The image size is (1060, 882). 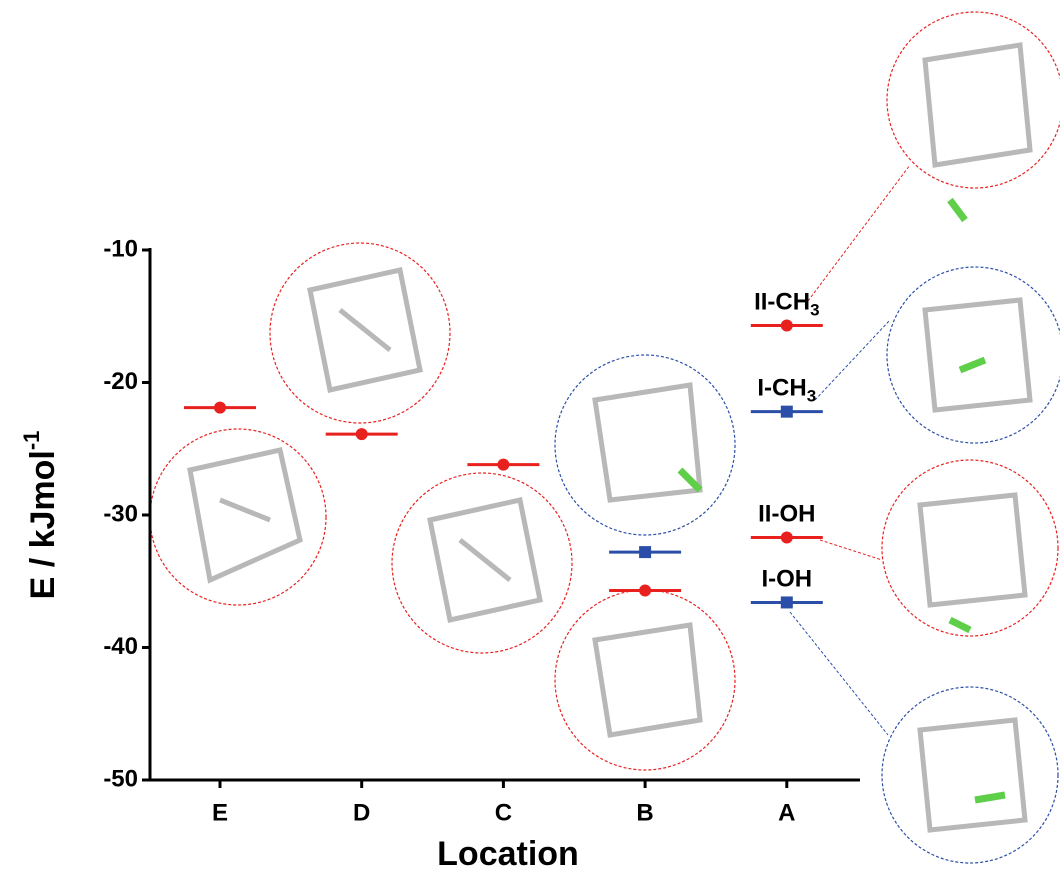 I want to click on level-label: II-OH, so click(x=786, y=514).